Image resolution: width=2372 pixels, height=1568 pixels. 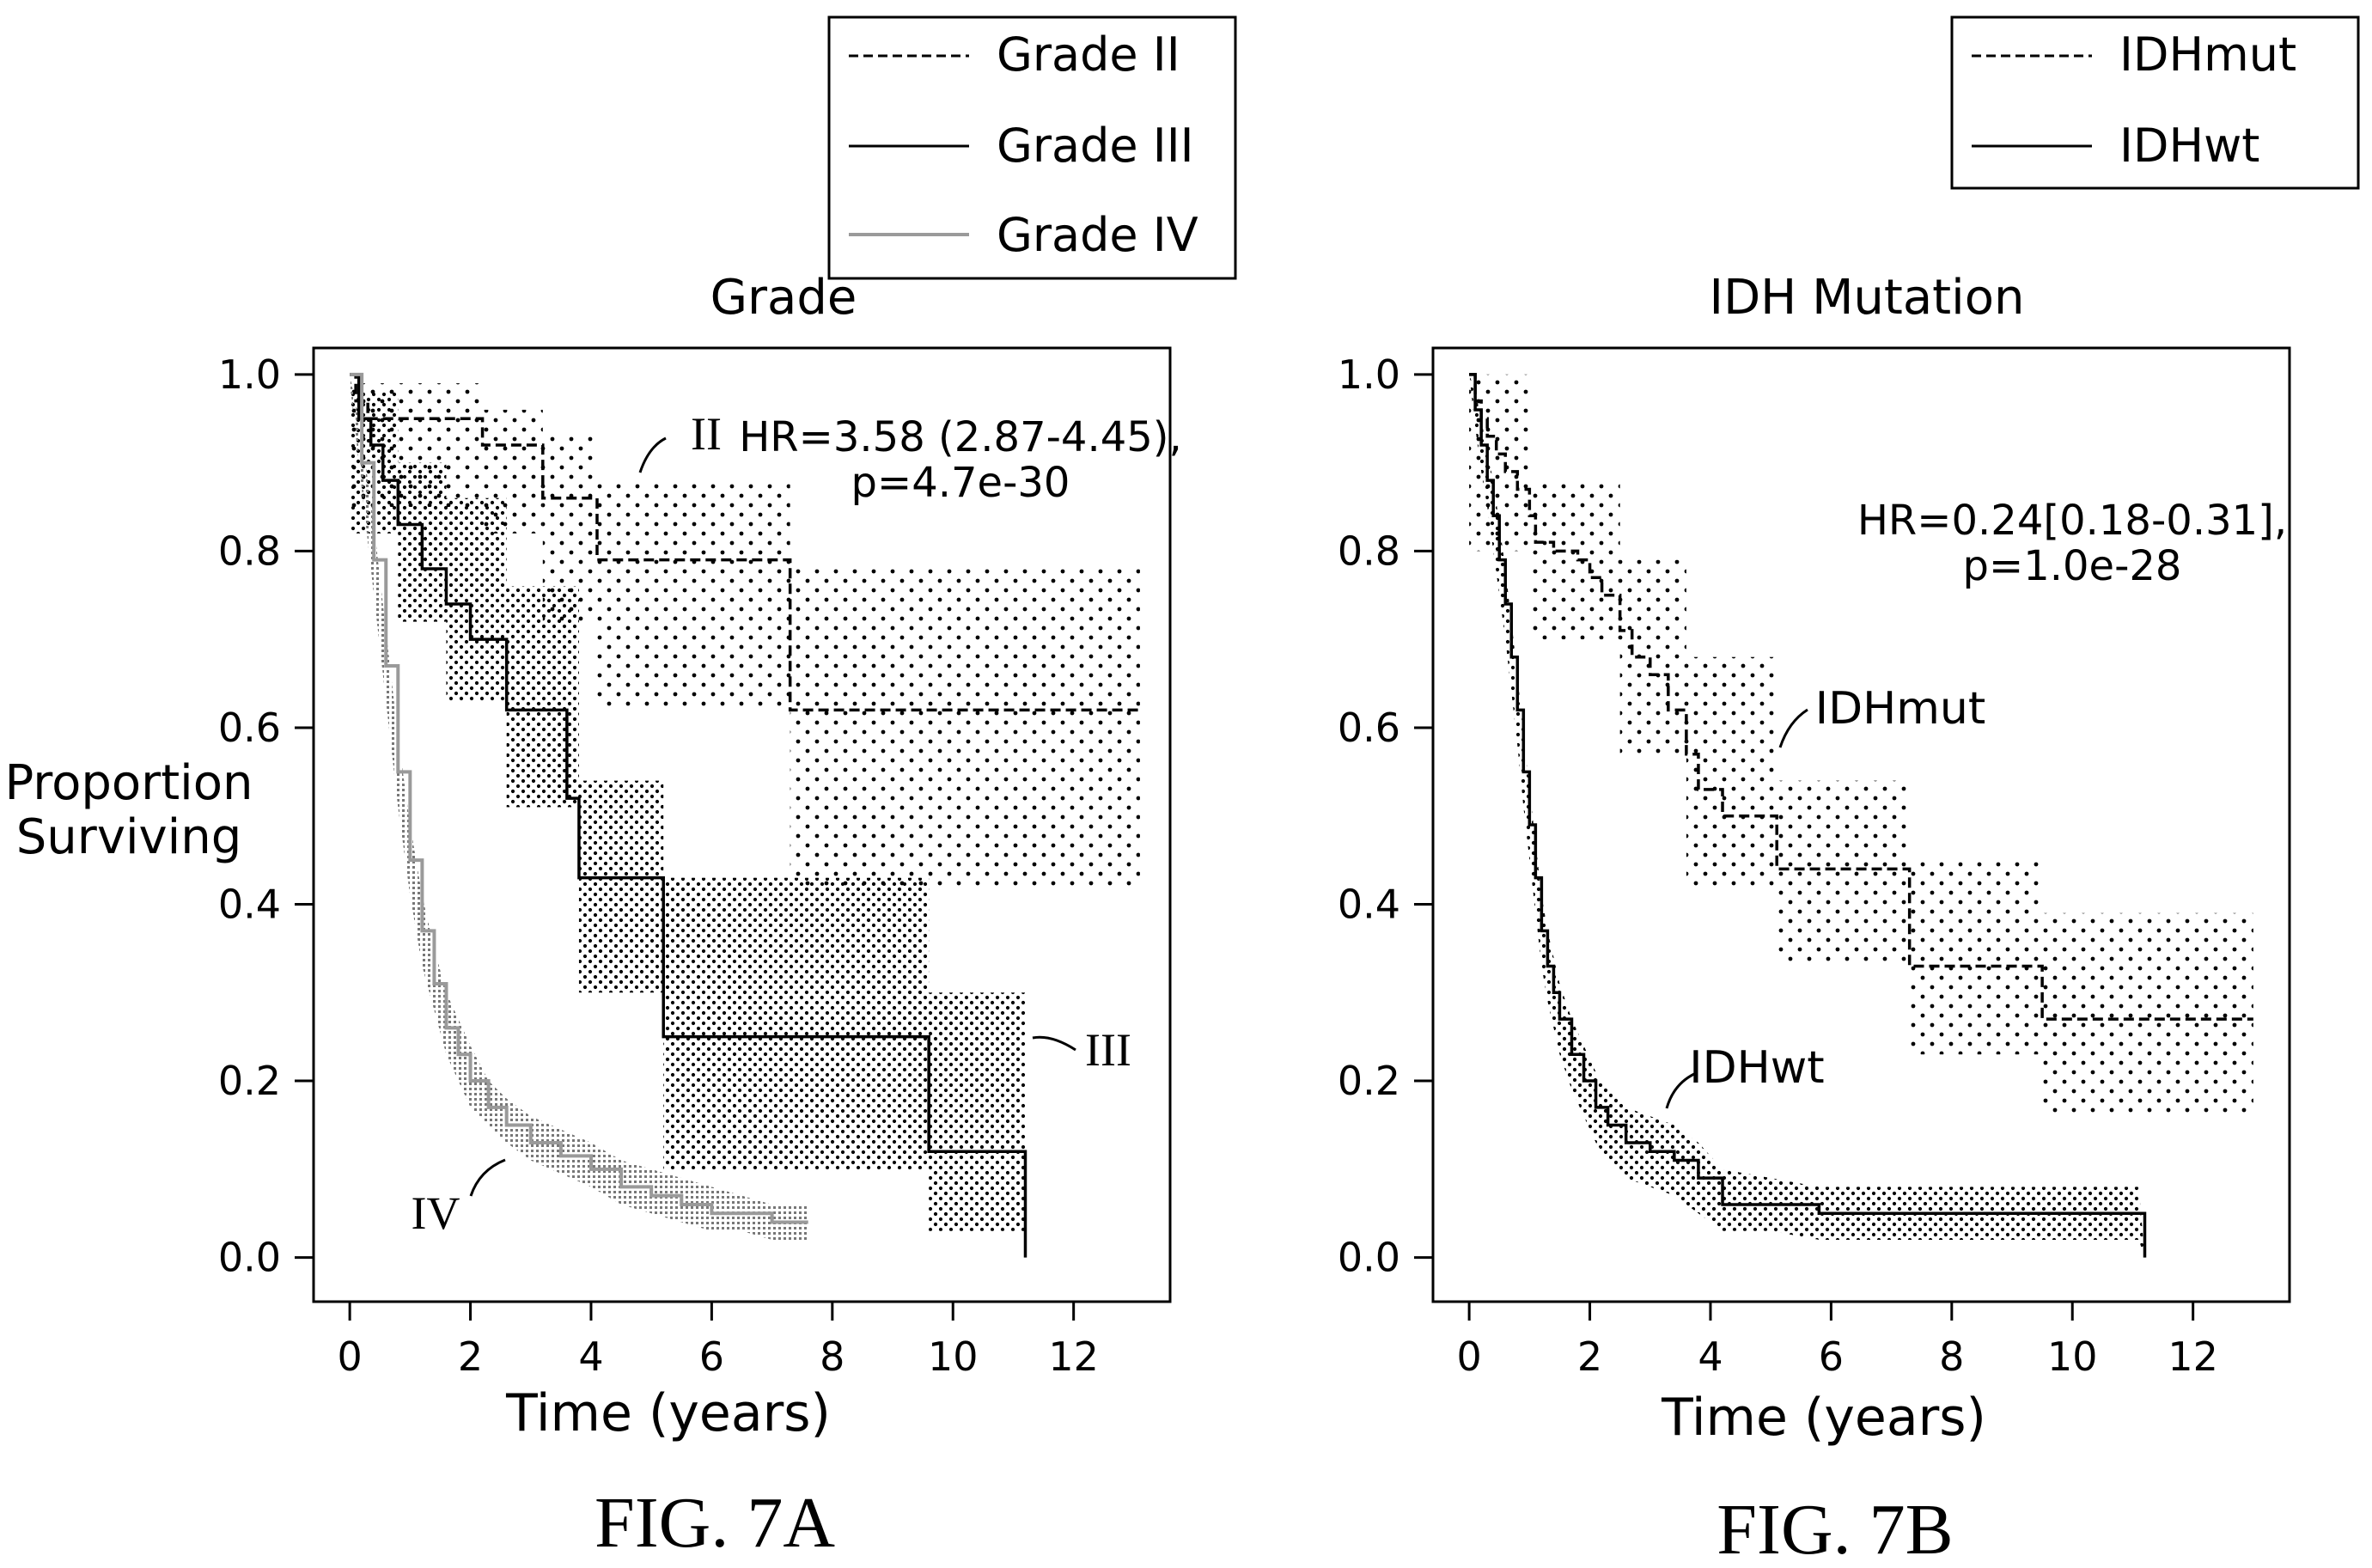 I want to click on legend-idh: IDHmut IDHwt, so click(x=2155, y=102).